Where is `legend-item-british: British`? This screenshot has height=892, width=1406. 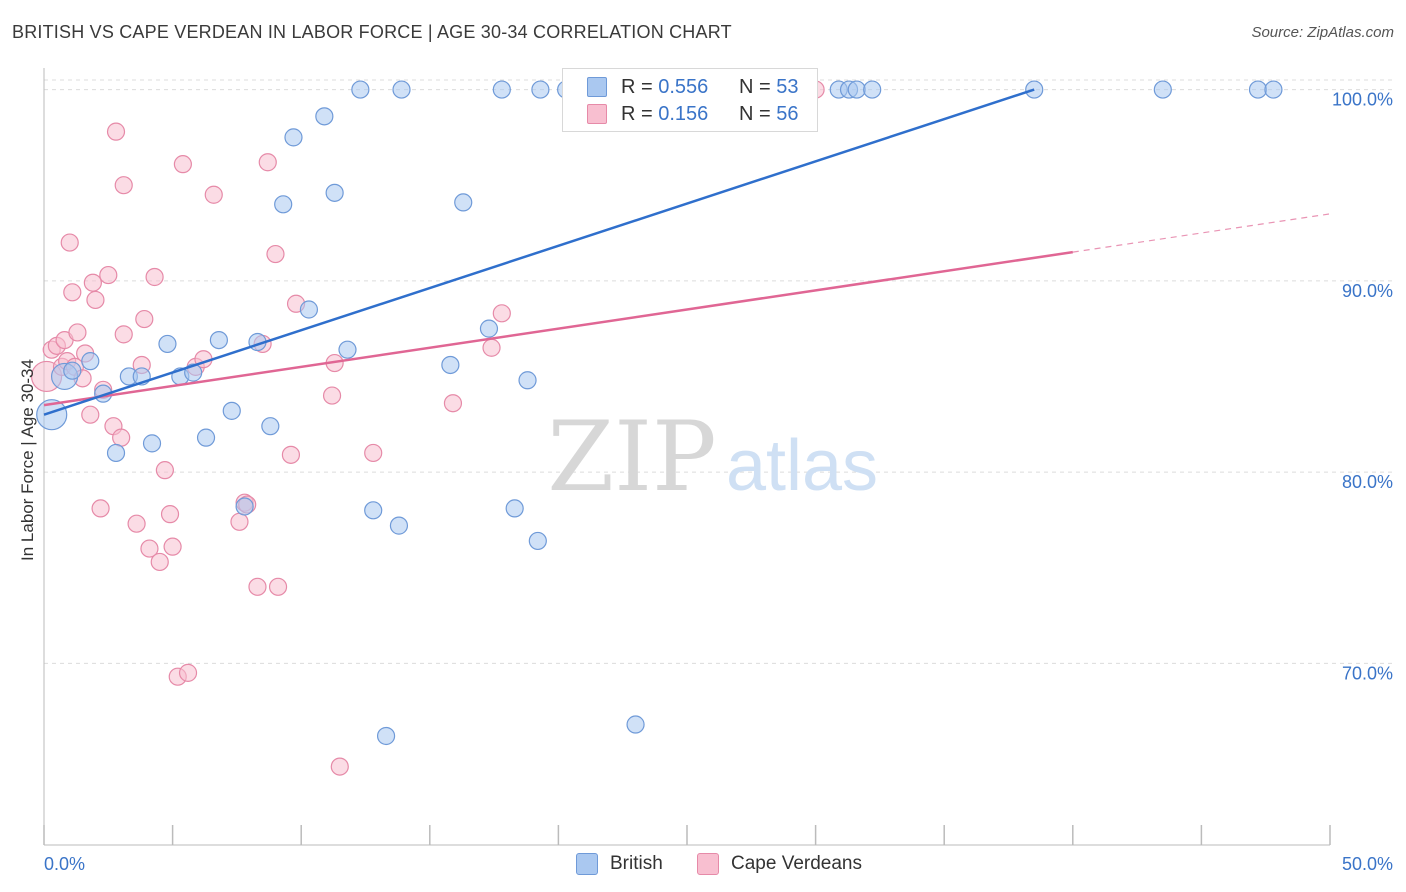 legend-item-british: British is located at coordinates (619, 864).